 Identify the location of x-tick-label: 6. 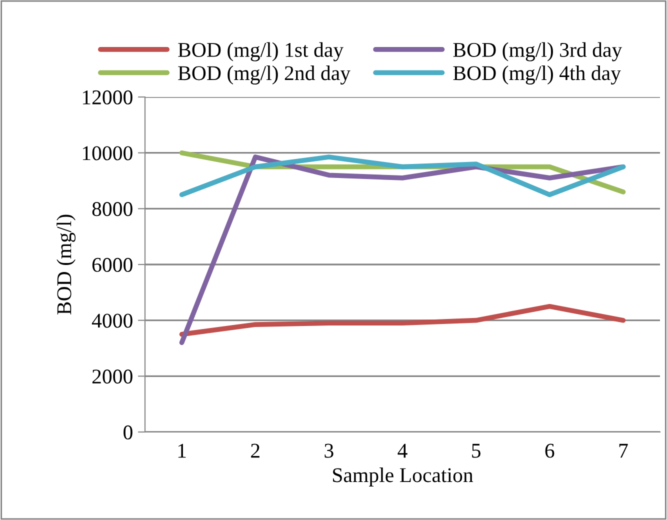
(549, 451).